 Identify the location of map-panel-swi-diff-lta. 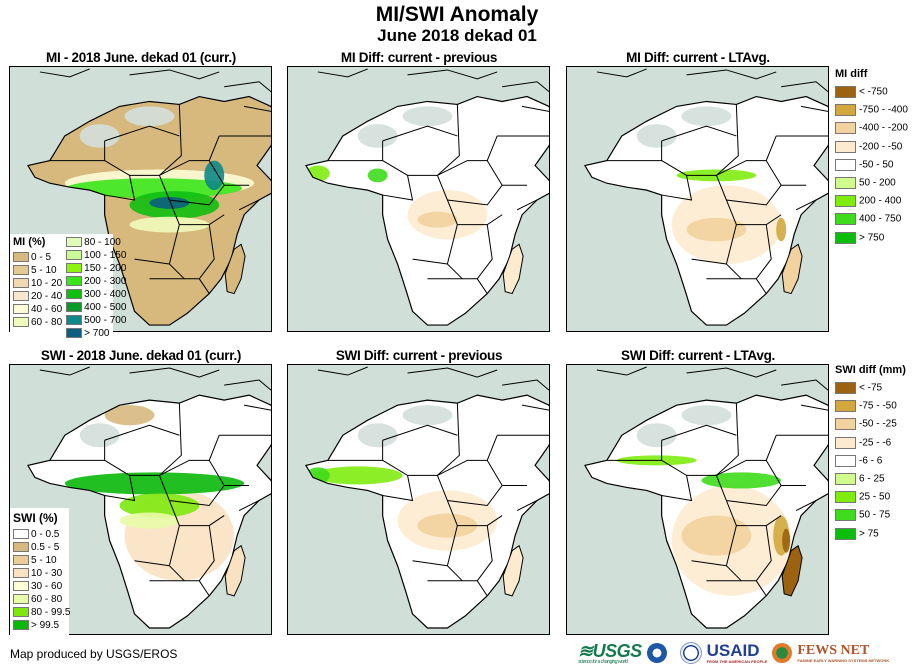
(697, 499).